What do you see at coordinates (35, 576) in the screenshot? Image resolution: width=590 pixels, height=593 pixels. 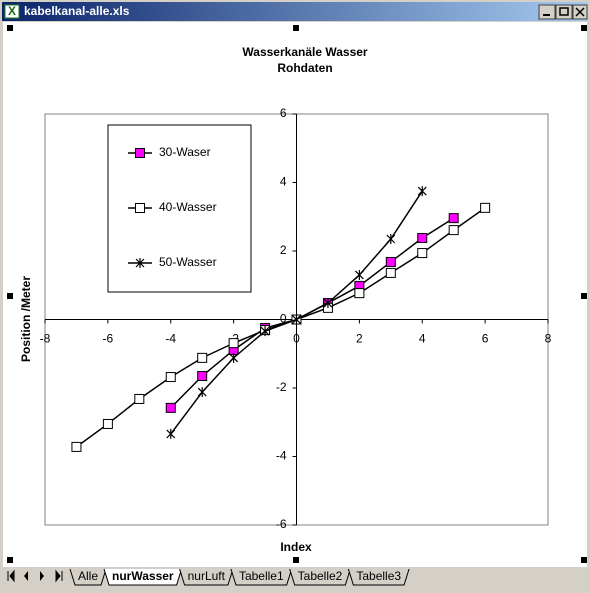 I see `tab-navigation` at bounding box center [35, 576].